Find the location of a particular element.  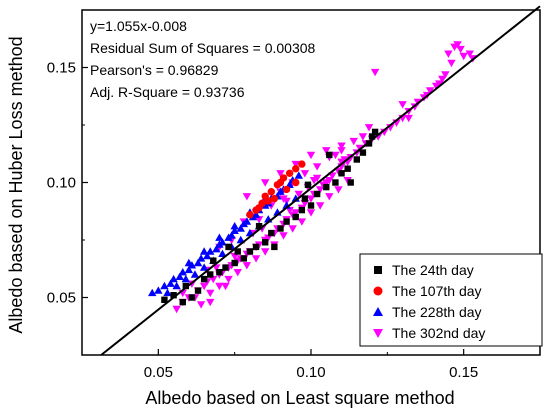

rss-annotation: Residual Sum of Squares = 0.00308 is located at coordinates (203, 48).